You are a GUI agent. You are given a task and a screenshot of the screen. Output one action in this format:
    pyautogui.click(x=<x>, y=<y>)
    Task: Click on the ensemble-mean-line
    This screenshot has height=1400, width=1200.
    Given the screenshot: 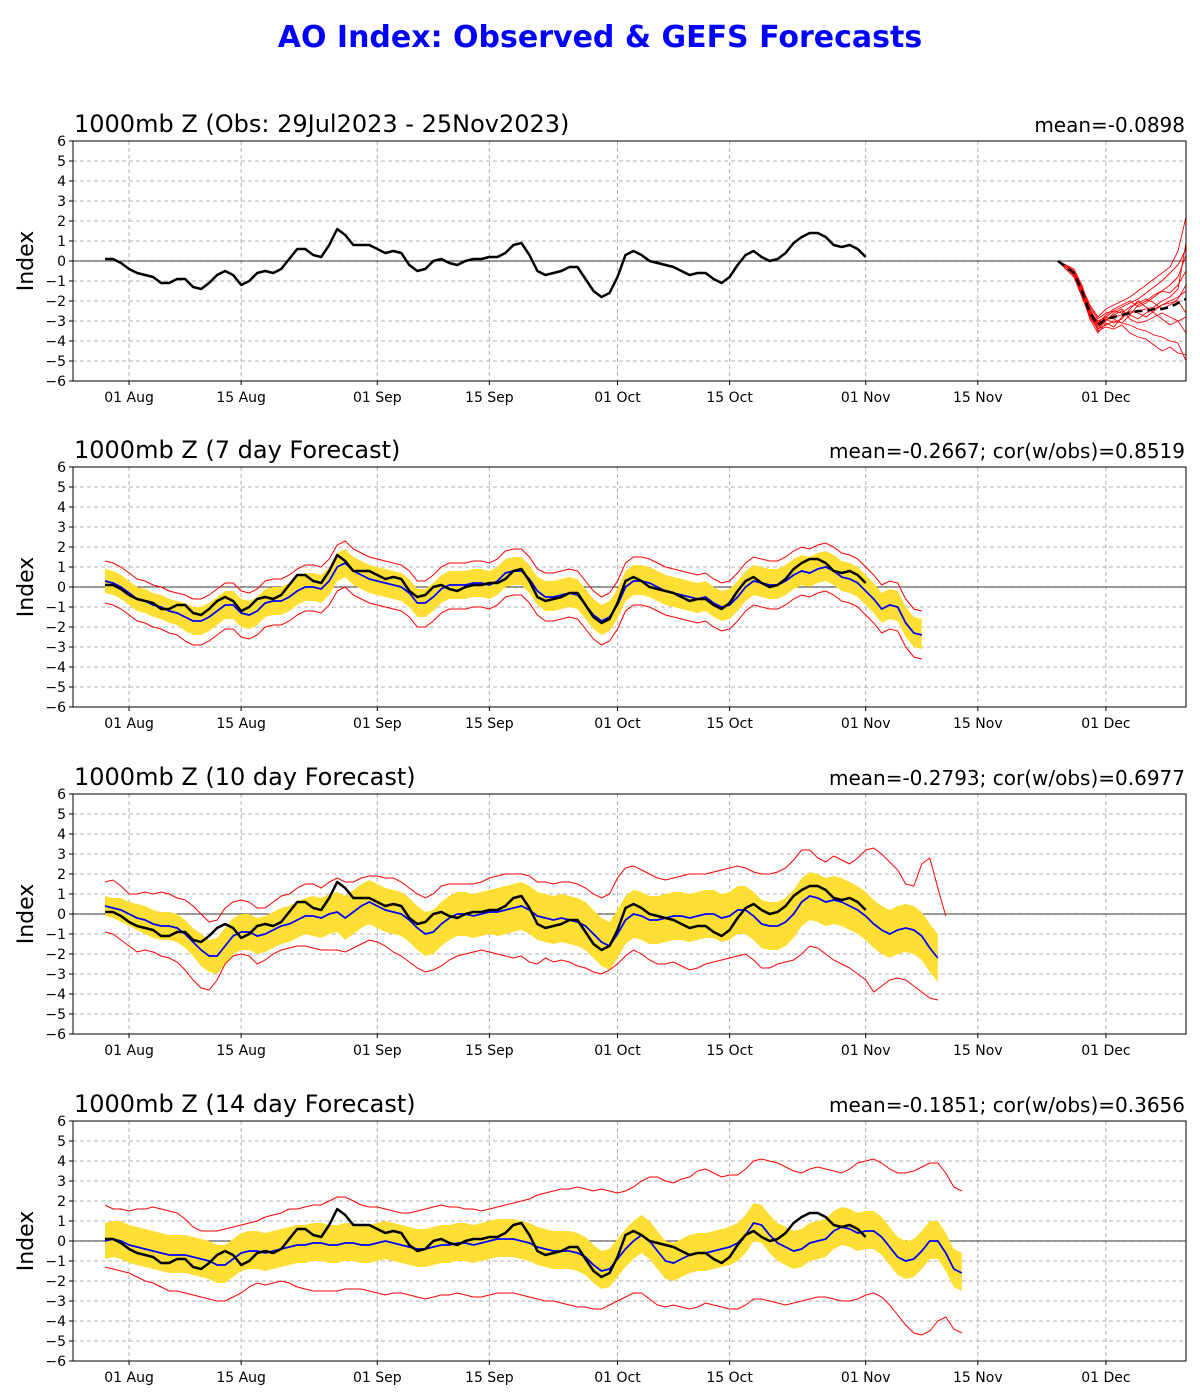 What is the action you would take?
    pyautogui.click(x=521, y=927)
    